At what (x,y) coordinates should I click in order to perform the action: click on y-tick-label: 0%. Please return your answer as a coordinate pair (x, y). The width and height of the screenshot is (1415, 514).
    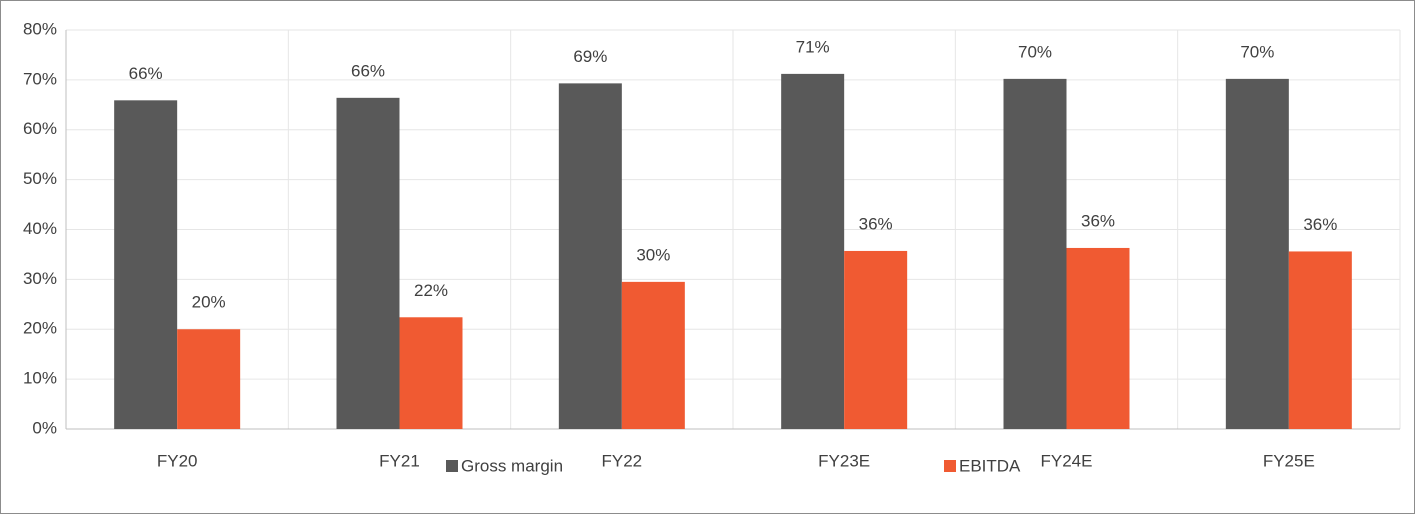
    Looking at the image, I should click on (44, 427).